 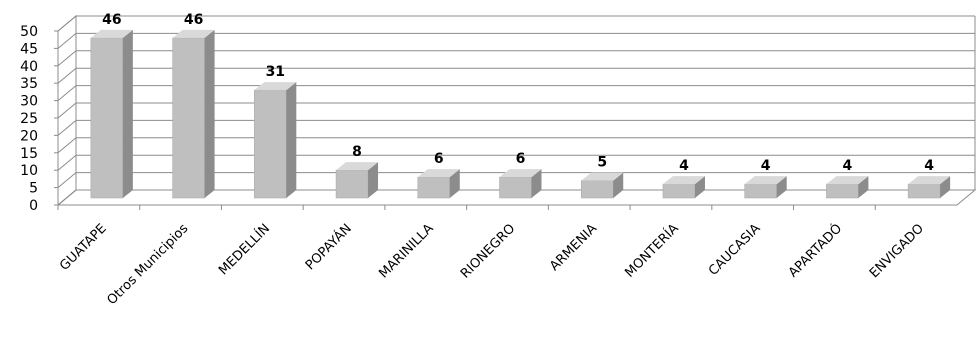 What do you see at coordinates (488, 251) in the screenshot?
I see `x-tick-label: RIONEGRO` at bounding box center [488, 251].